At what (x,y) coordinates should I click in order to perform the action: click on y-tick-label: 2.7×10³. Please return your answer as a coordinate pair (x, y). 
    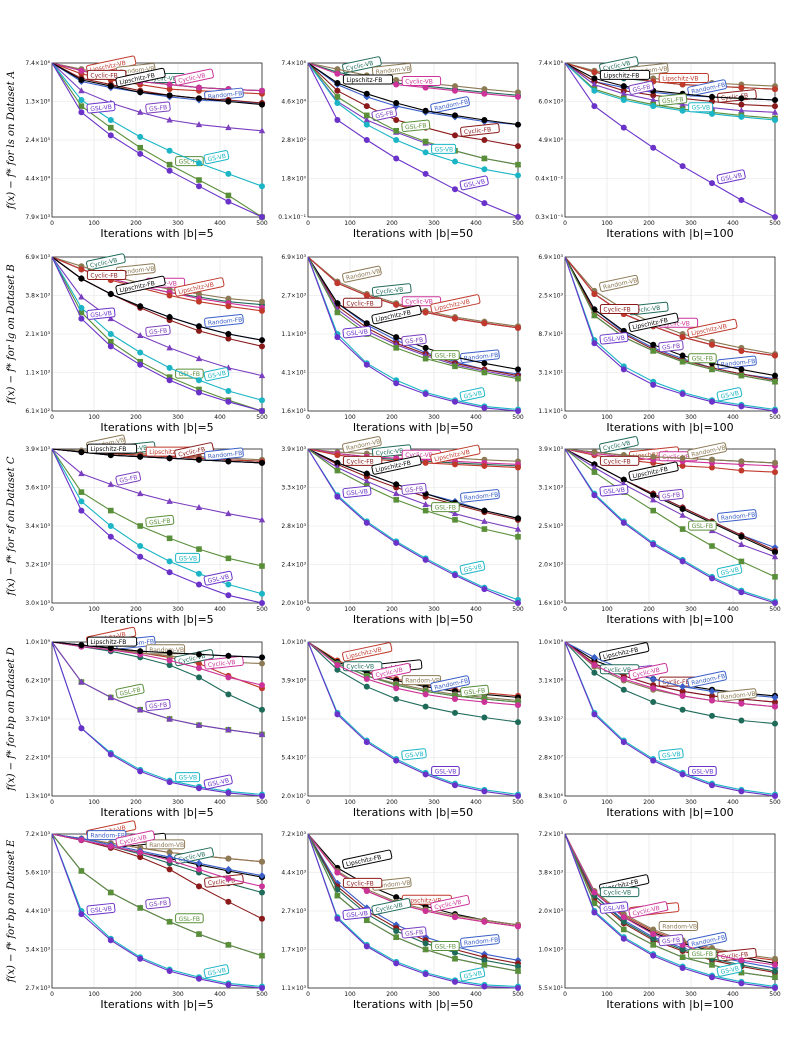
    Looking at the image, I should click on (293, 911).